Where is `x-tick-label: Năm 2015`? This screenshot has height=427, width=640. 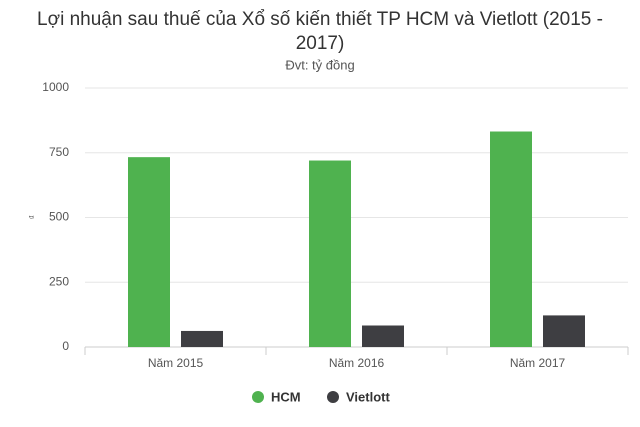 x-tick-label: Năm 2015 is located at coordinates (176, 363).